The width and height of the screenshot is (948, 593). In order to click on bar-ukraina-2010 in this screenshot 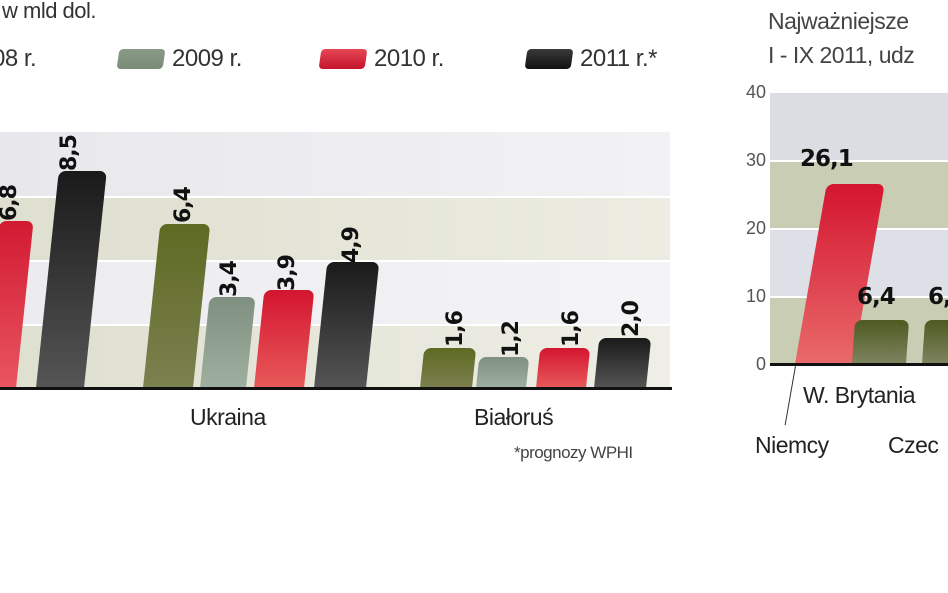, I will do `click(284, 339)`.